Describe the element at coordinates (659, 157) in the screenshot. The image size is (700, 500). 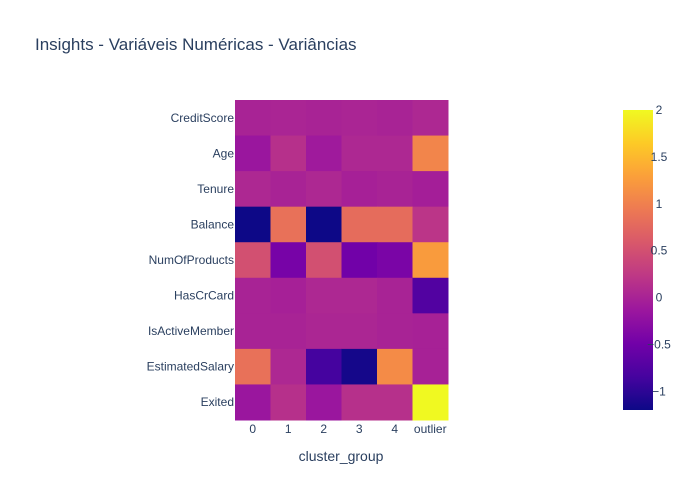
I see `colorbar-tick-label: 1.5` at that location.